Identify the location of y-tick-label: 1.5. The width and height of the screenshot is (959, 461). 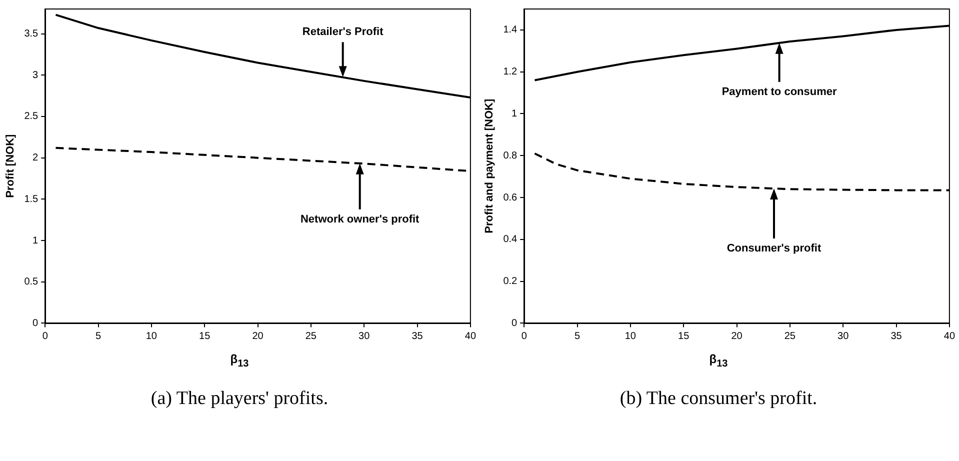
(31, 199).